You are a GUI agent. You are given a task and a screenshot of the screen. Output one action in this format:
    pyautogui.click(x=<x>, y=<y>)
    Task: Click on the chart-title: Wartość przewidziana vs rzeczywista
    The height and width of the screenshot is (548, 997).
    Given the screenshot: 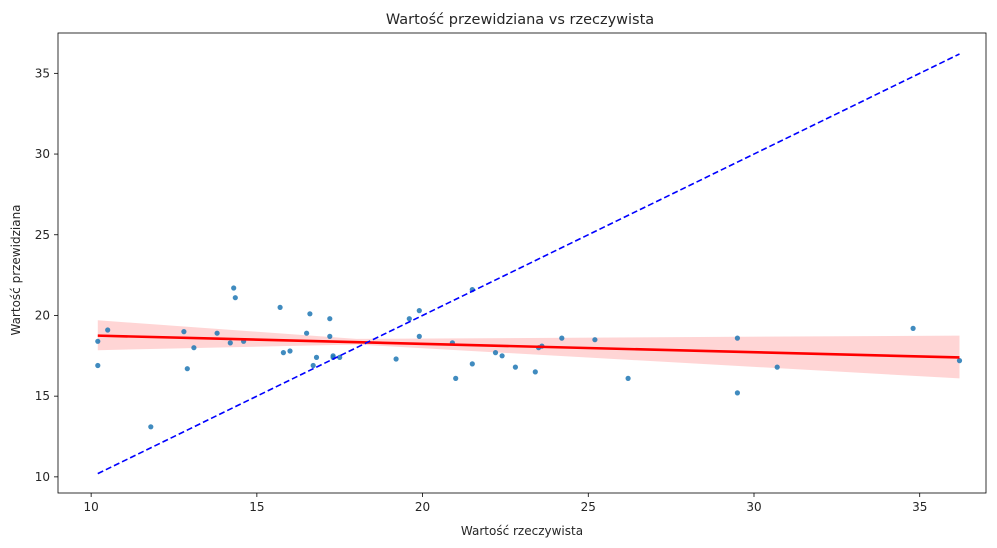 What is the action you would take?
    pyautogui.click(x=520, y=20)
    